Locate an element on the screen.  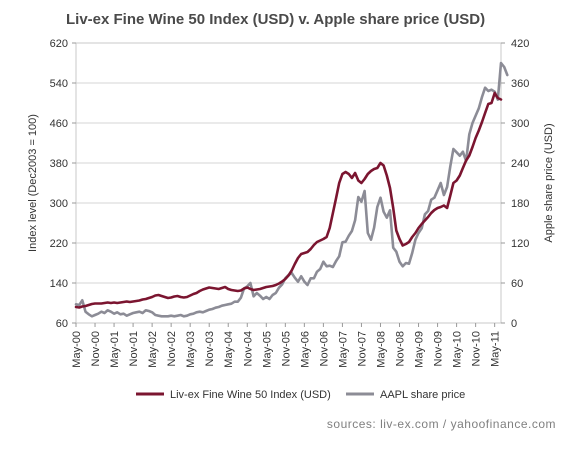
left-tick-label: 380 is located at coordinates (59, 164).